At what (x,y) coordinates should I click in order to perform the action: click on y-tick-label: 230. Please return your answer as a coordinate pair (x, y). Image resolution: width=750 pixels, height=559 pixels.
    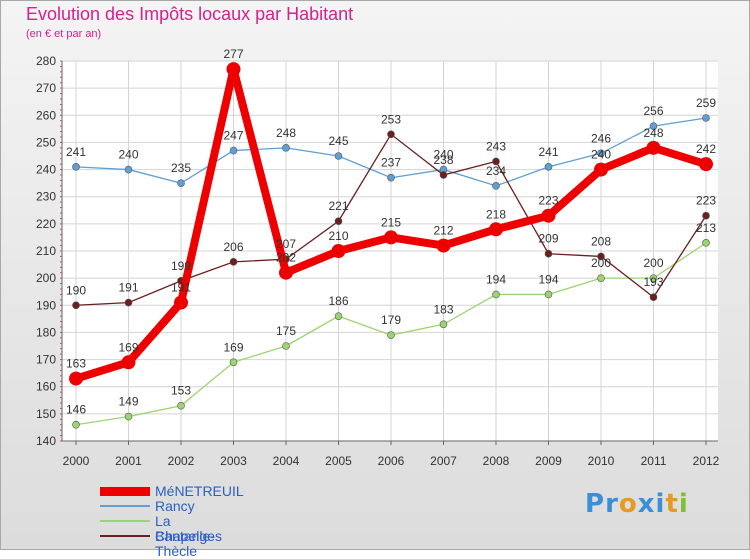
    Looking at the image, I should click on (46, 197).